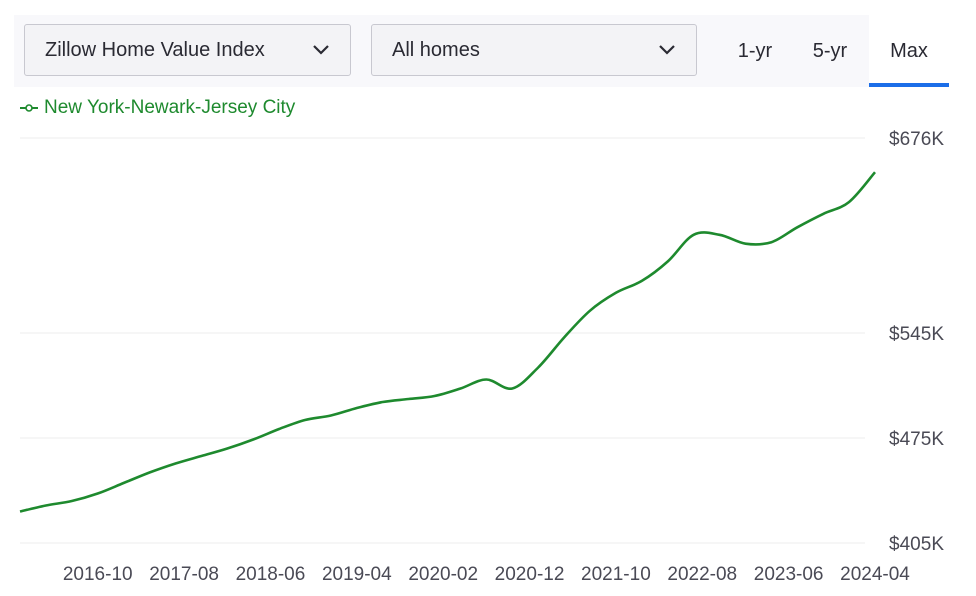 The height and width of the screenshot is (596, 976). I want to click on x-tick-label: 2020-12, so click(530, 574).